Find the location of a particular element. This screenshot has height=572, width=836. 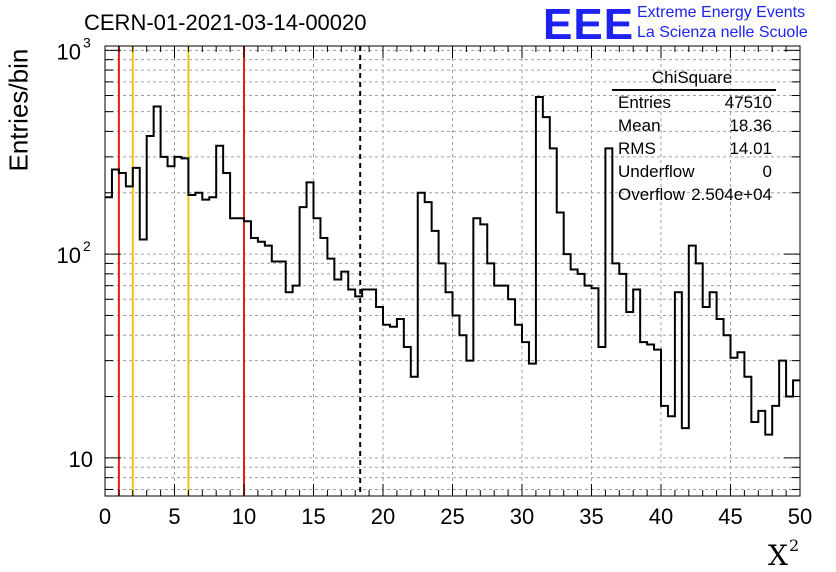

stats-value: 2.504e+04 is located at coordinates (731, 194).